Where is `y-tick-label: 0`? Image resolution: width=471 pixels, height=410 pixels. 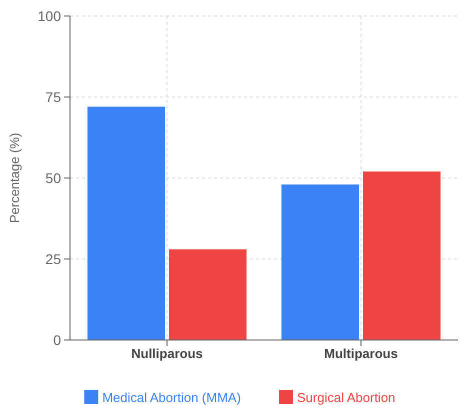 y-tick-label: 0 is located at coordinates (57, 340).